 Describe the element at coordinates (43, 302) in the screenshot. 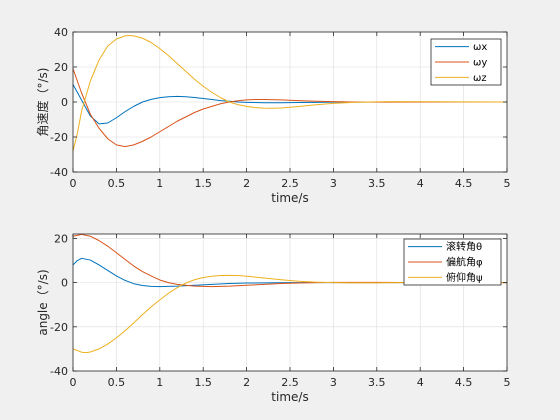

I see `y-axis-title: angle（°/s)` at that location.